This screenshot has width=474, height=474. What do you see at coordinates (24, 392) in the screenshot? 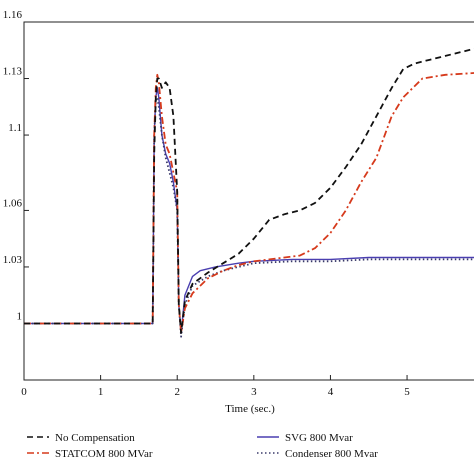
I see `x-tick-label: 0` at bounding box center [24, 392].